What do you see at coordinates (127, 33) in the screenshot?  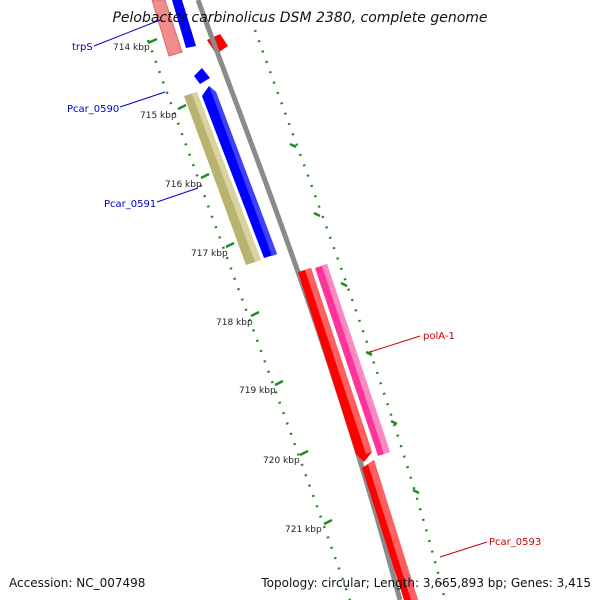 I see `leader-trpS` at bounding box center [127, 33].